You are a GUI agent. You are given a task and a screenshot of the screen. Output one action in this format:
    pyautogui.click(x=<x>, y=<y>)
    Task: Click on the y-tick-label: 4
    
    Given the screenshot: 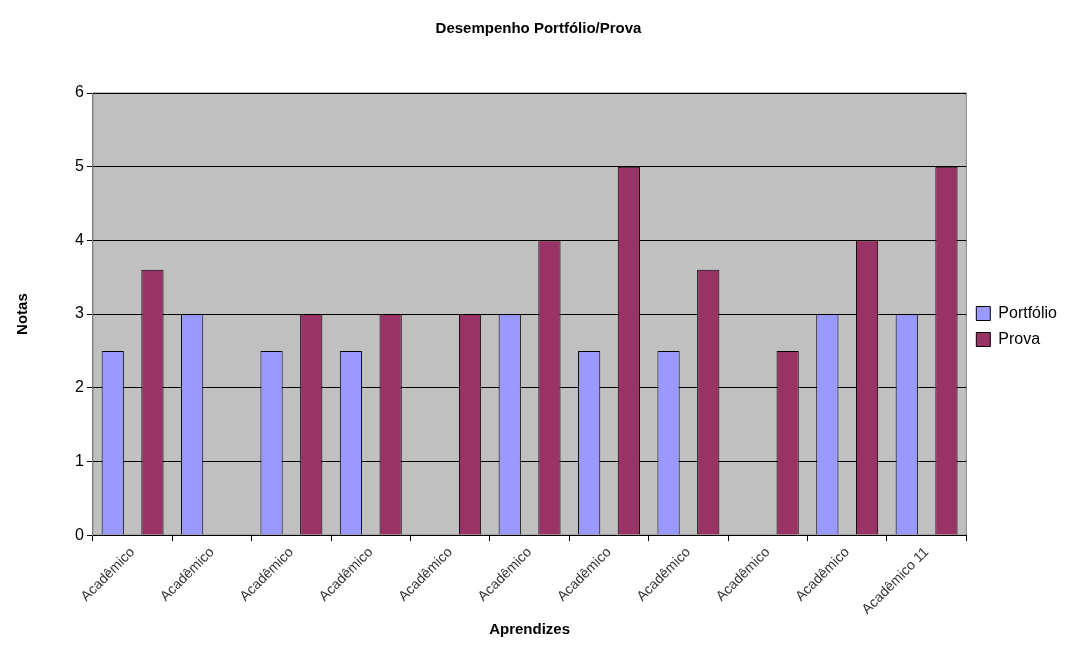 What is the action you would take?
    pyautogui.click(x=79, y=239)
    